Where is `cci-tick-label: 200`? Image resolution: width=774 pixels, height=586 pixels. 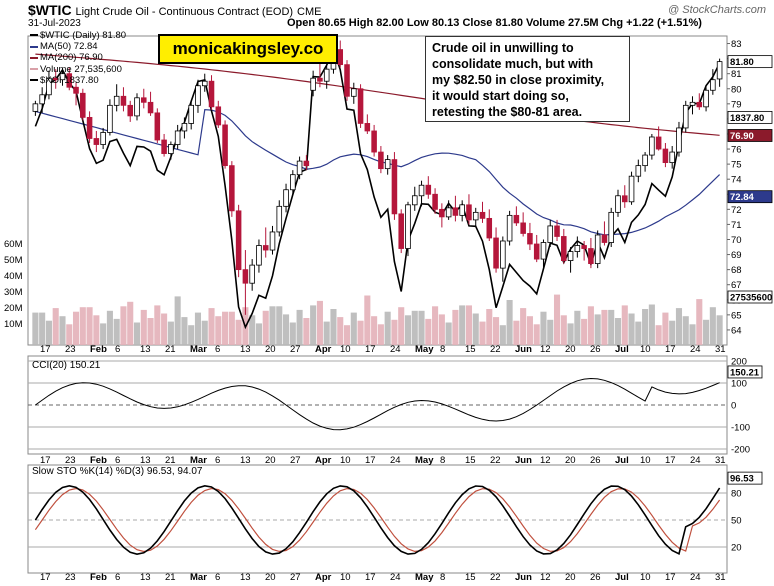 cci-tick-label: 200 is located at coordinates (739, 362).